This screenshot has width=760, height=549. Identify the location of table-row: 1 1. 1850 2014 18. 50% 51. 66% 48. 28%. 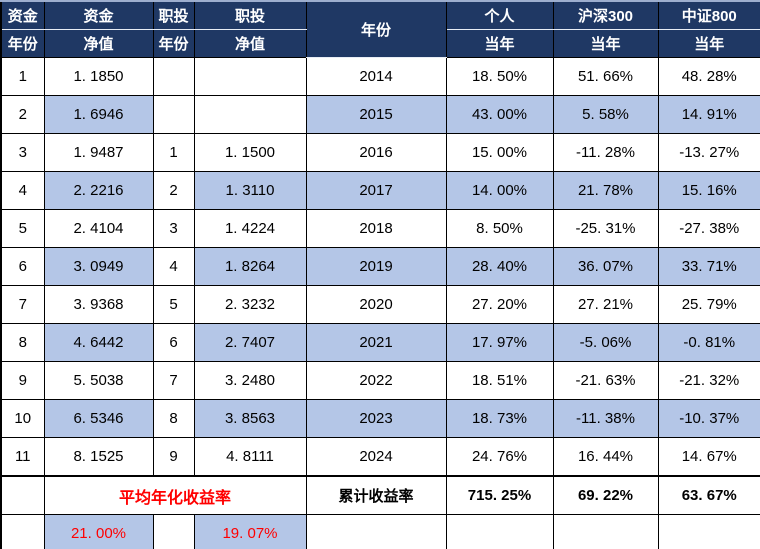
(380, 76).